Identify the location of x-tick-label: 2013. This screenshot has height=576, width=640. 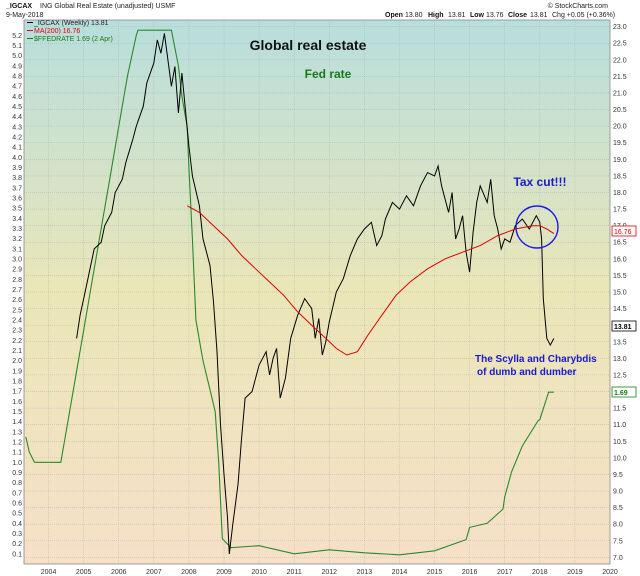
(365, 572).